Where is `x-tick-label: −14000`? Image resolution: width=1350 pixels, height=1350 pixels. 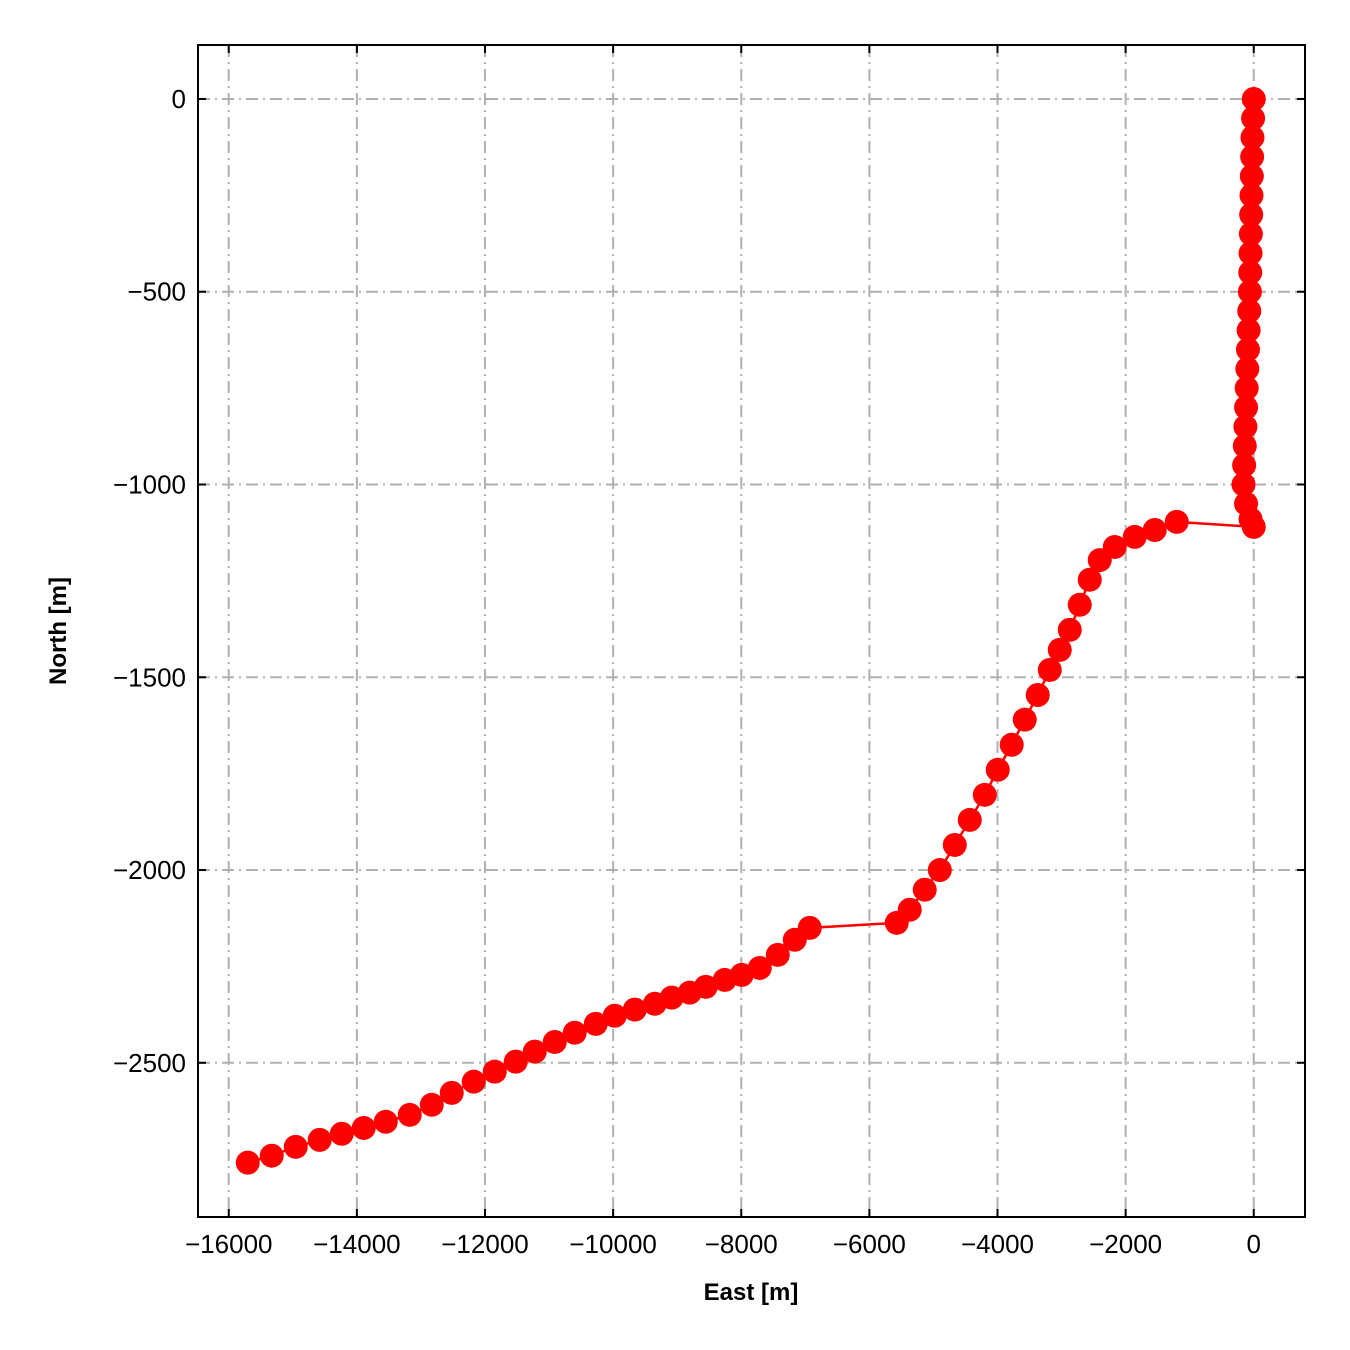 x-tick-label: −14000 is located at coordinates (356, 1244).